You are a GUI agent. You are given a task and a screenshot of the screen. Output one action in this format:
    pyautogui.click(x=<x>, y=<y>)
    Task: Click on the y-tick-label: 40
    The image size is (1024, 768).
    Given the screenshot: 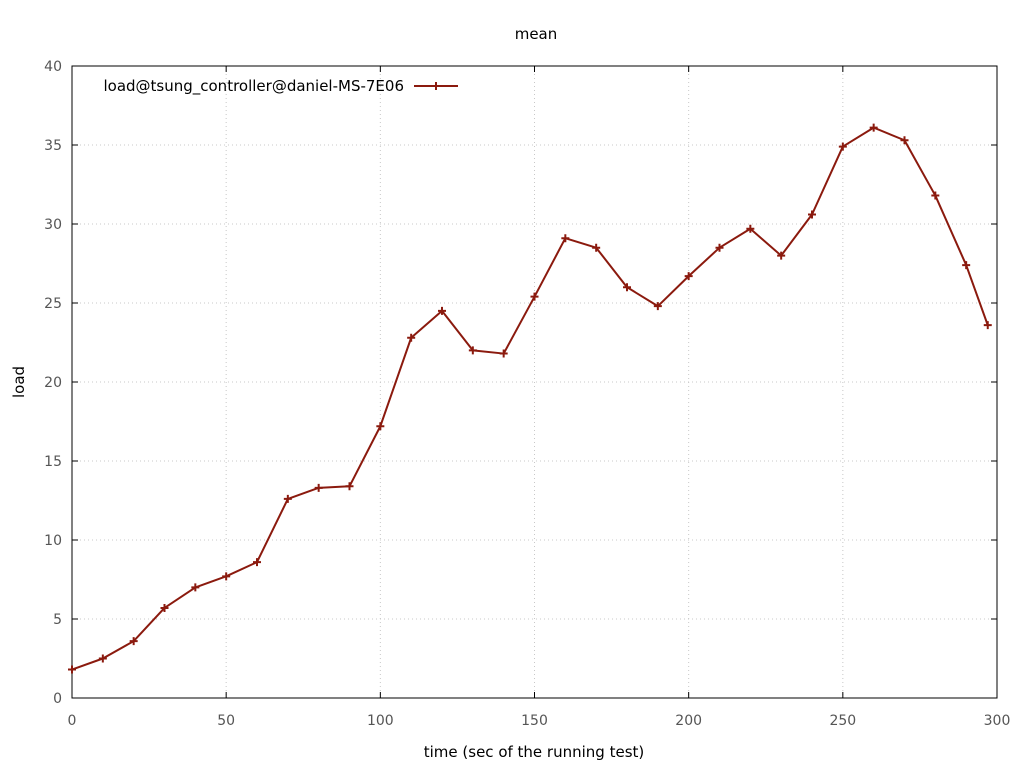 What is the action you would take?
    pyautogui.click(x=53, y=67)
    